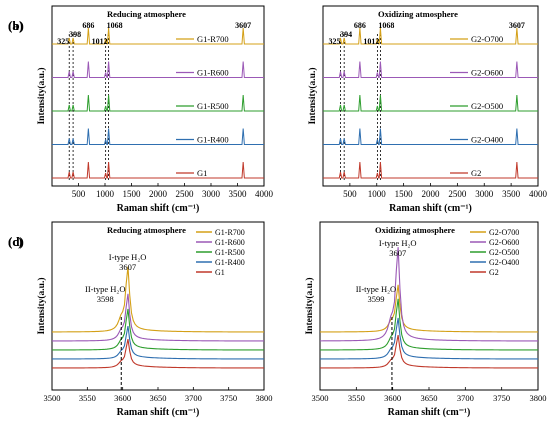  Describe the element at coordinates (75, 34) in the screenshot. I see `peak-label: 398` at that location.